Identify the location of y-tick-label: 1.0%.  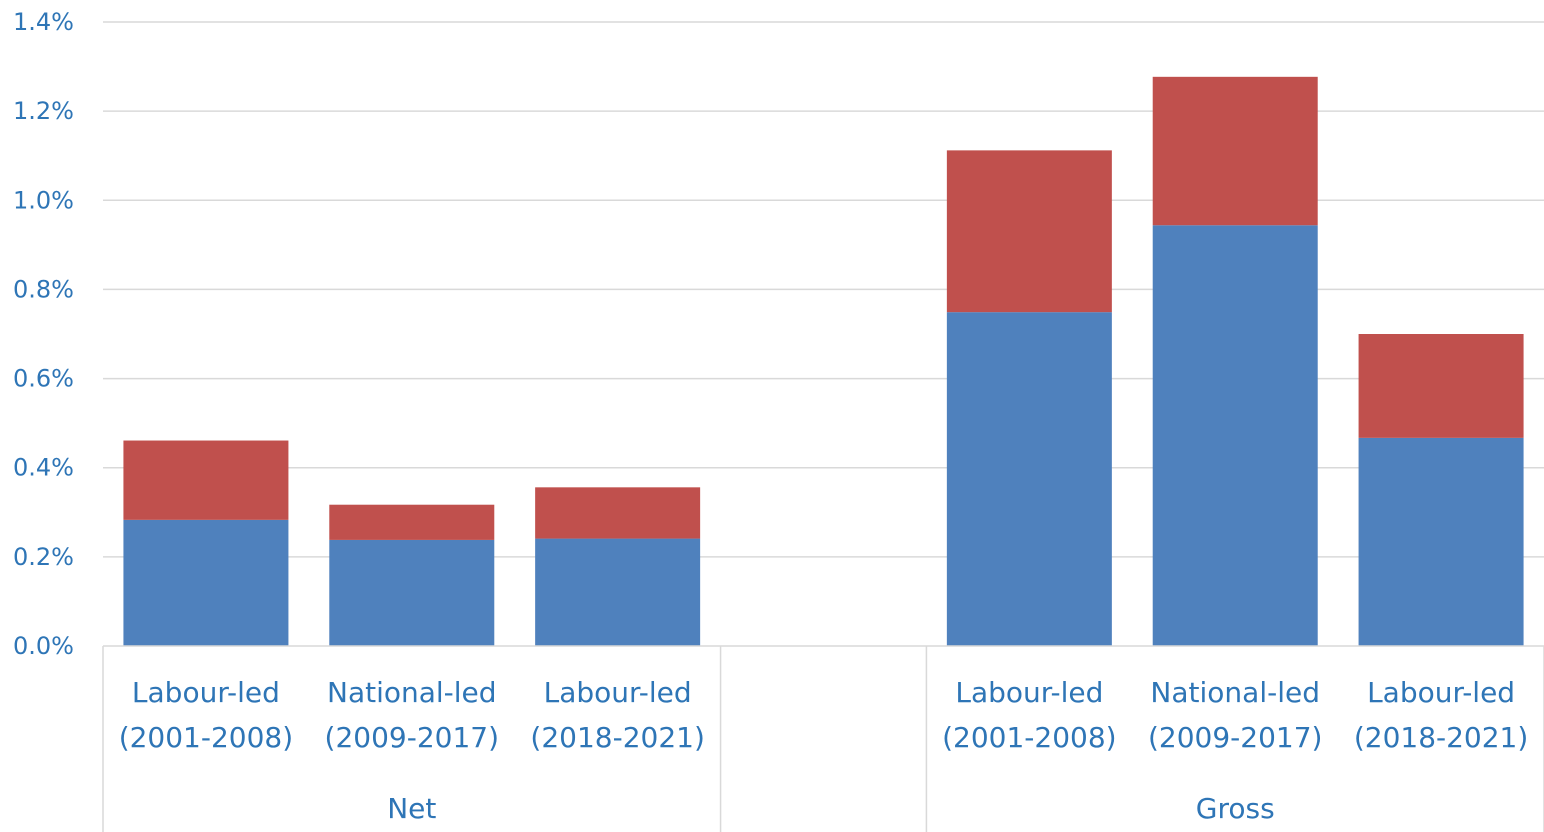
(43, 200).